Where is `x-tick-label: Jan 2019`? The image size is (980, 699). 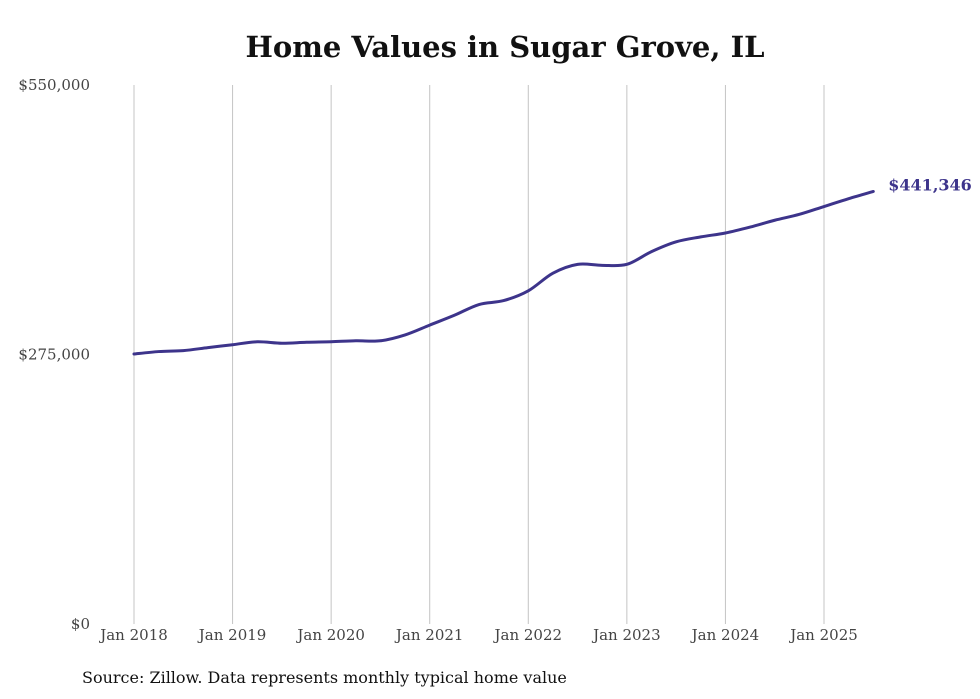 x-tick-label: Jan 2019 is located at coordinates (232, 635).